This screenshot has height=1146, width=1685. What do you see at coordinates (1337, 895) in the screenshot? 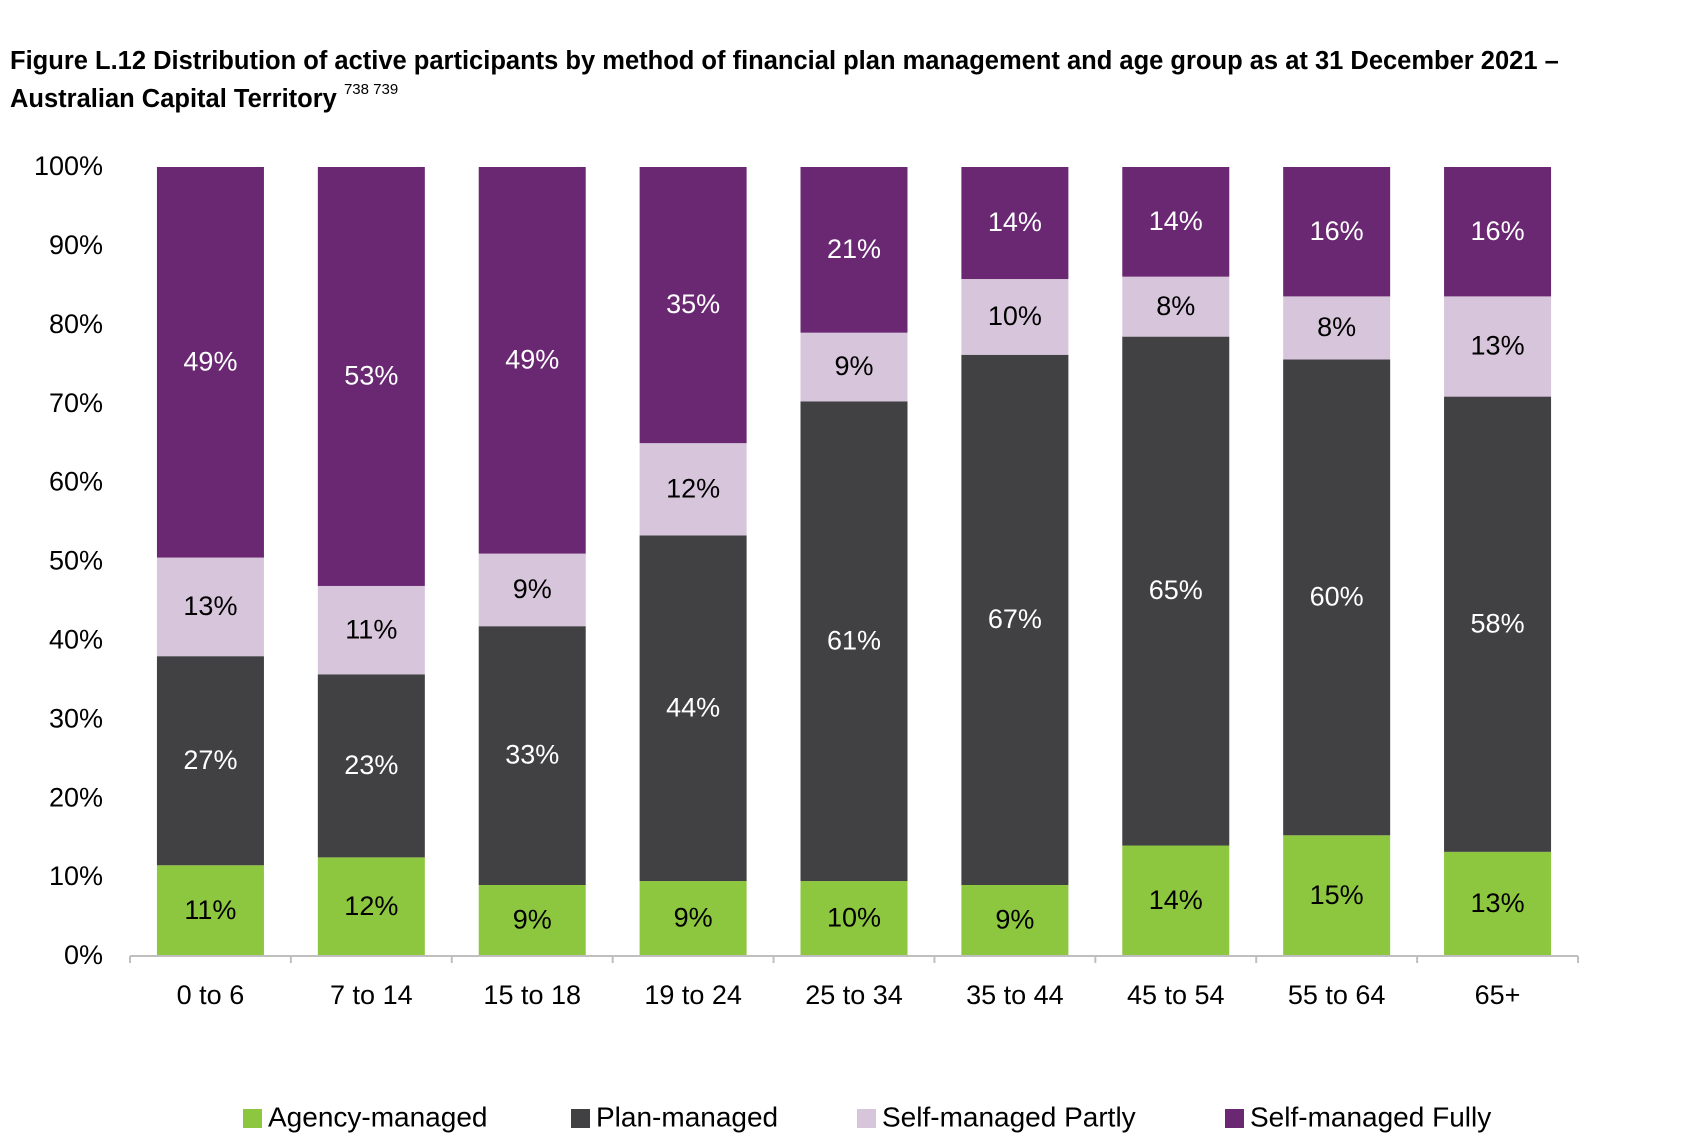
I see `data-label: 15%` at bounding box center [1337, 895].